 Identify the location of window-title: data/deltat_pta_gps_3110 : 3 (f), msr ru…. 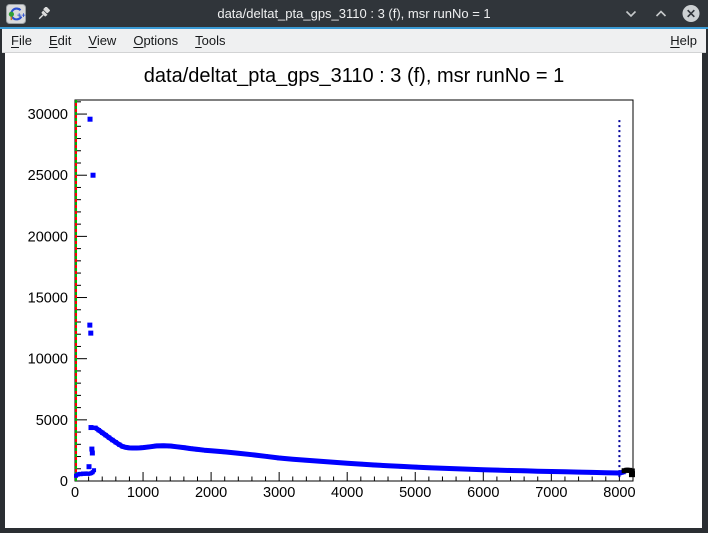
(354, 13).